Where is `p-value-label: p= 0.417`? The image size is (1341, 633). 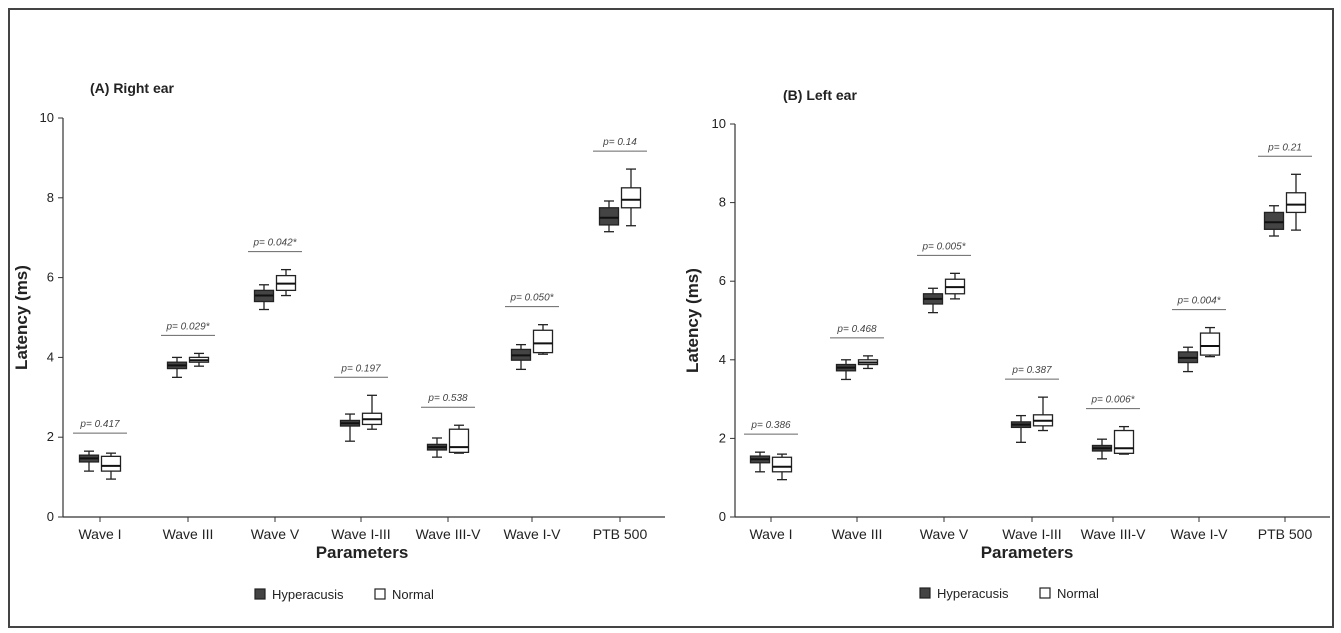 p-value-label: p= 0.417 is located at coordinates (99, 424).